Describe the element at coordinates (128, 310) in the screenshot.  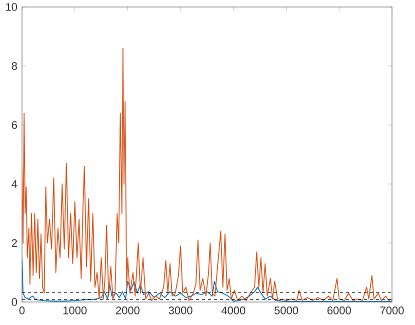
I see `x-tick-label: 2000` at that location.